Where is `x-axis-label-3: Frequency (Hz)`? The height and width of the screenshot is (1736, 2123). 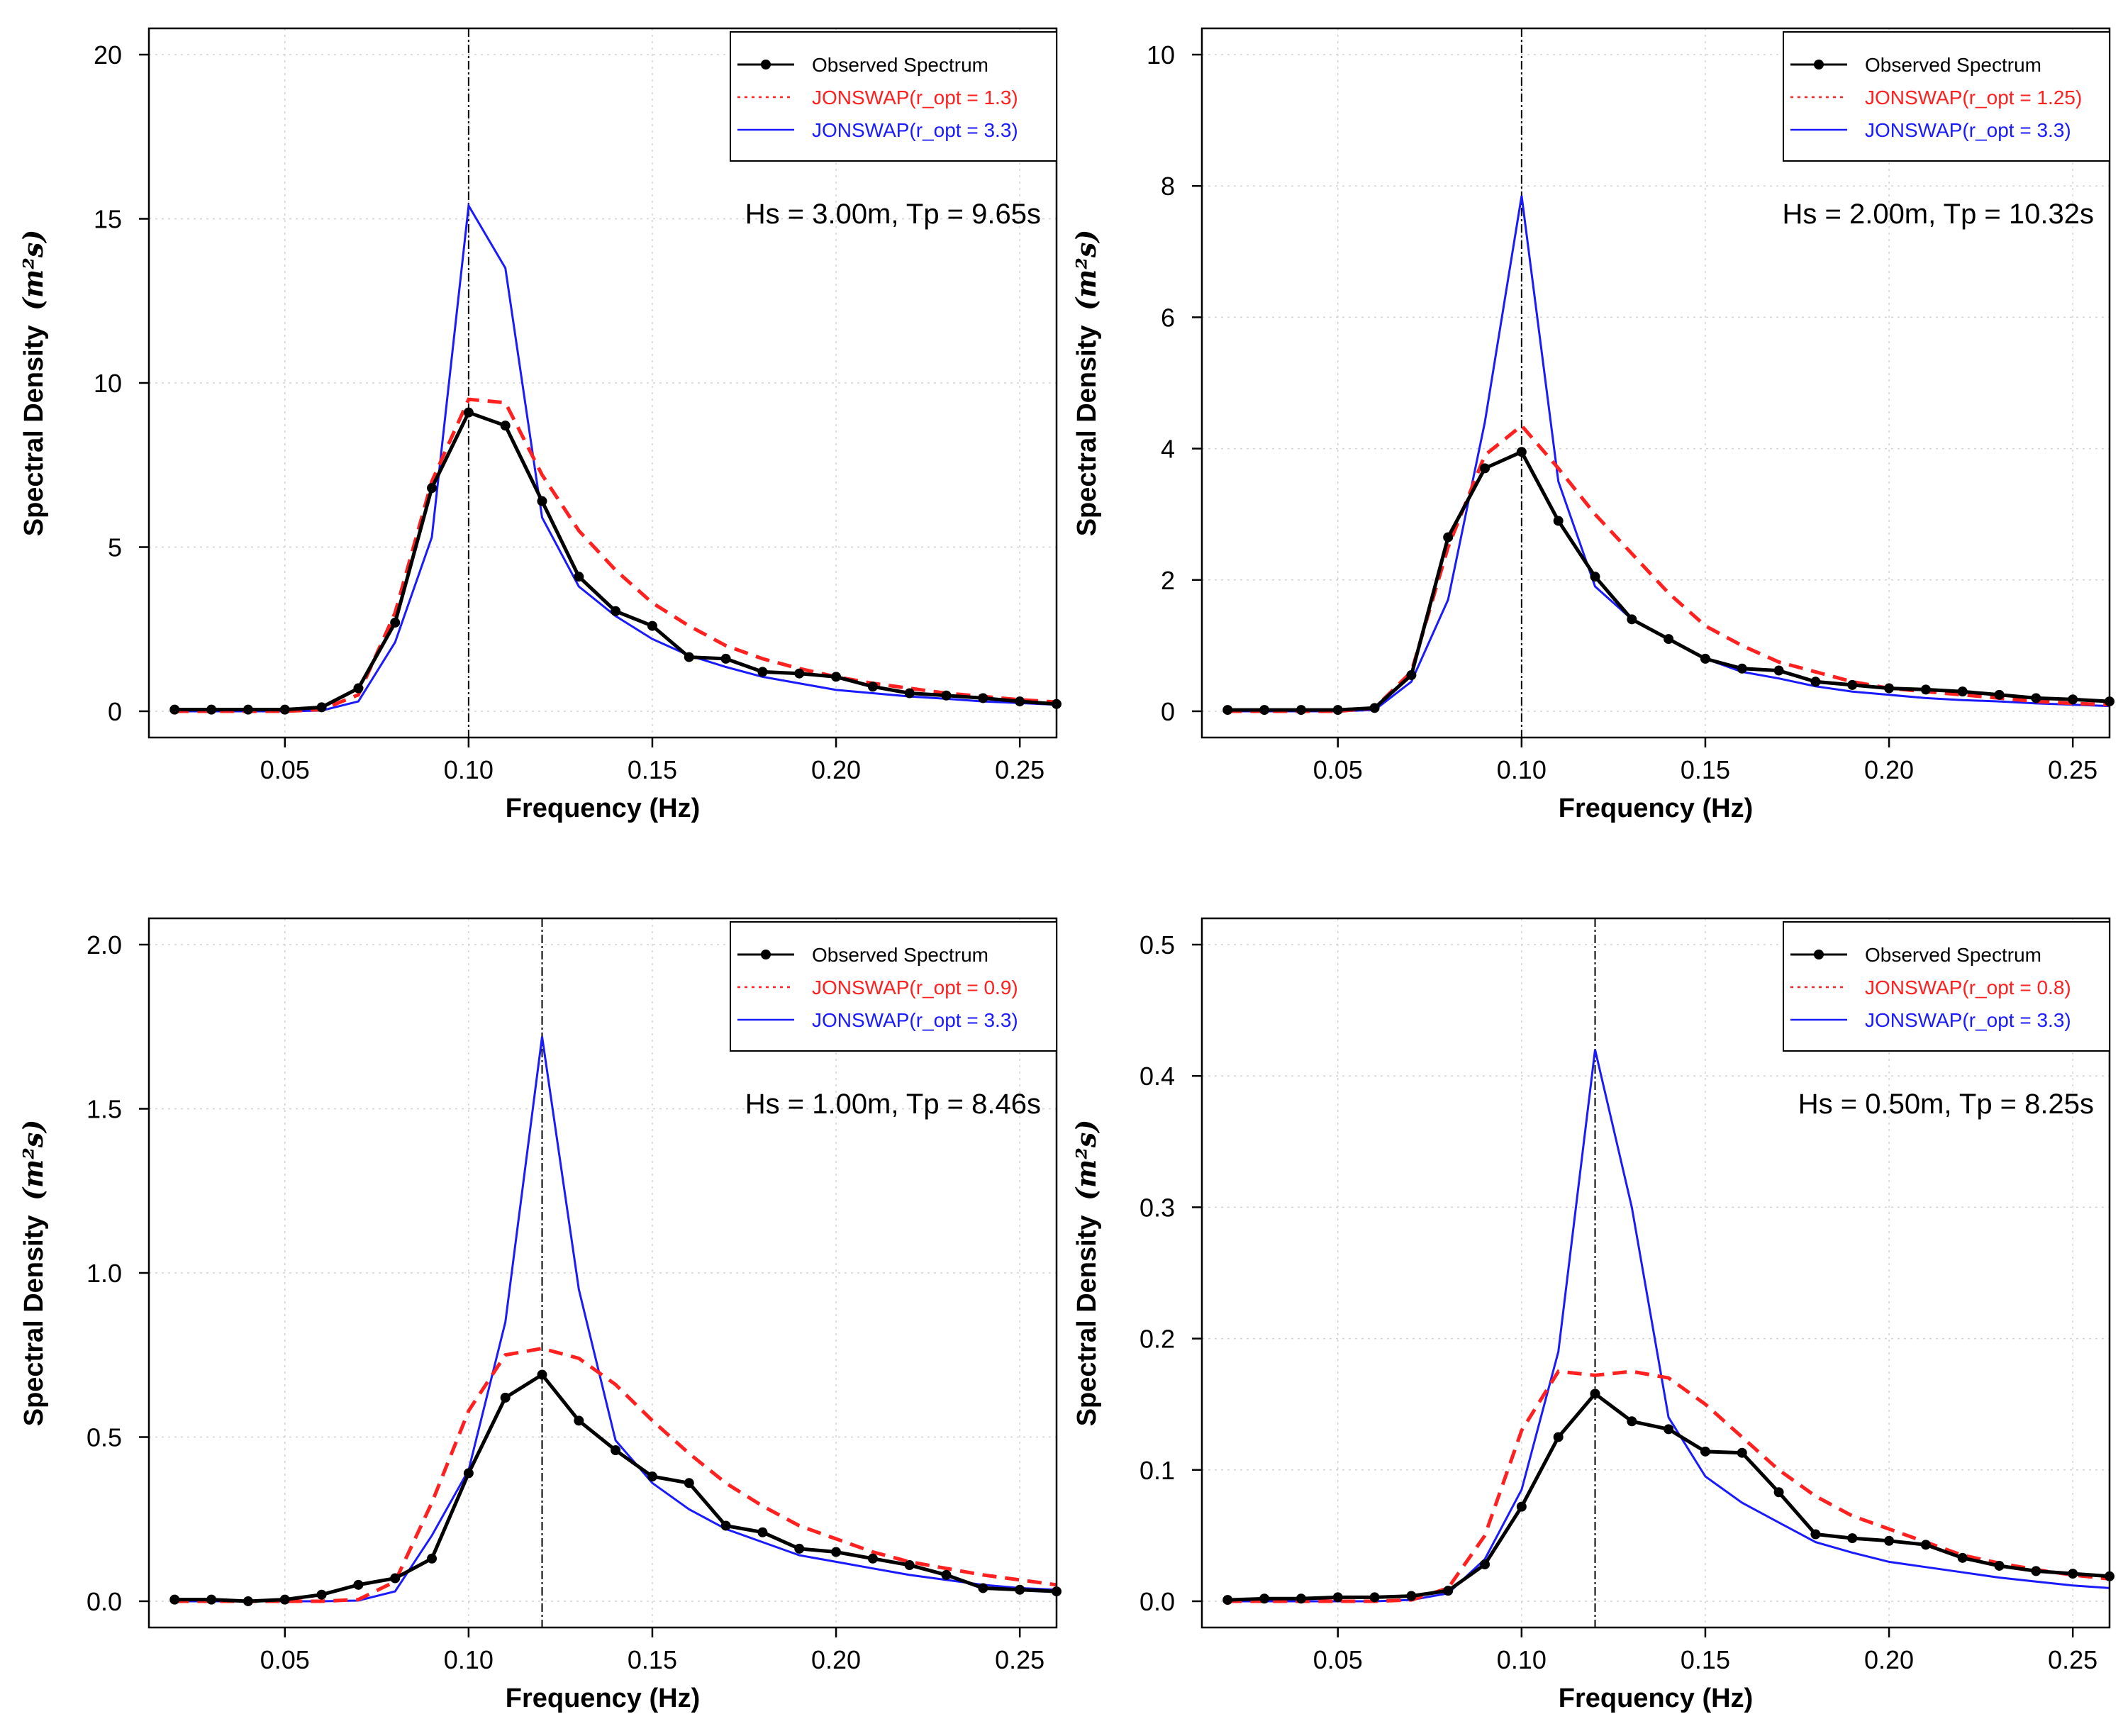 x-axis-label-3: Frequency (Hz) is located at coordinates (1656, 1698).